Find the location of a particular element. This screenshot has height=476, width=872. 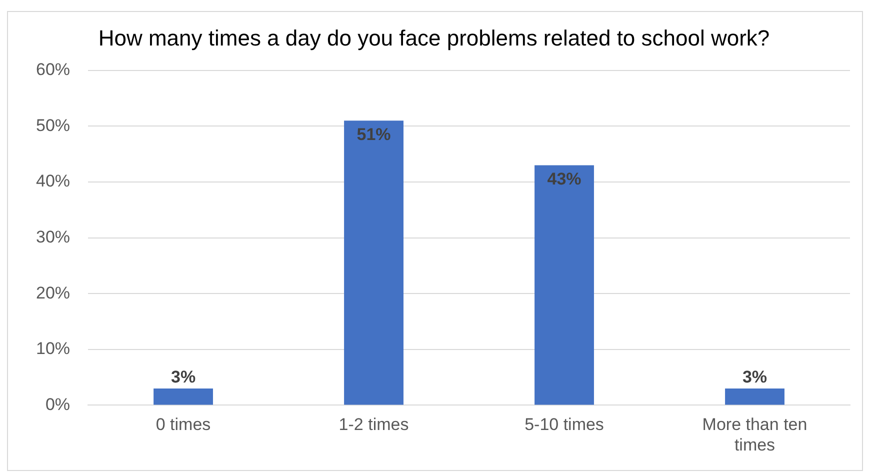

y-tick-label: 20% is located at coordinates (53, 292).